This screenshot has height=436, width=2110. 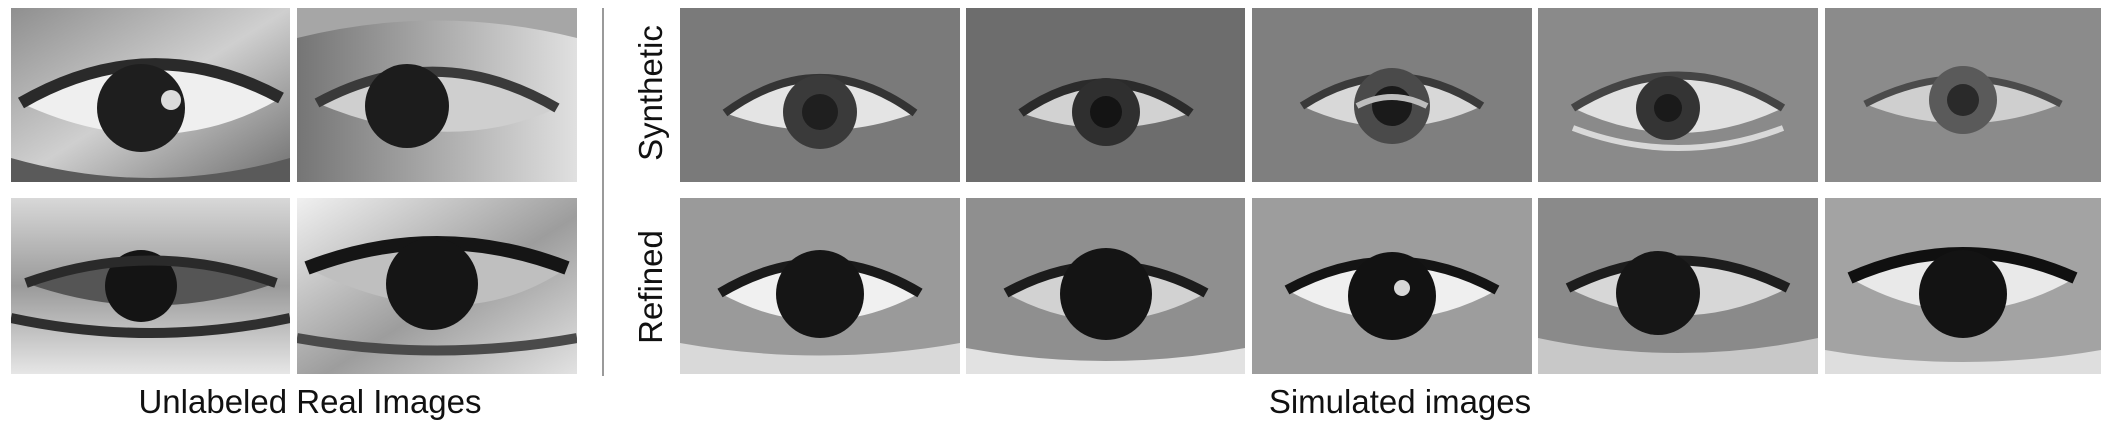 What do you see at coordinates (1400, 401) in the screenshot?
I see `right-caption: Simulated images` at bounding box center [1400, 401].